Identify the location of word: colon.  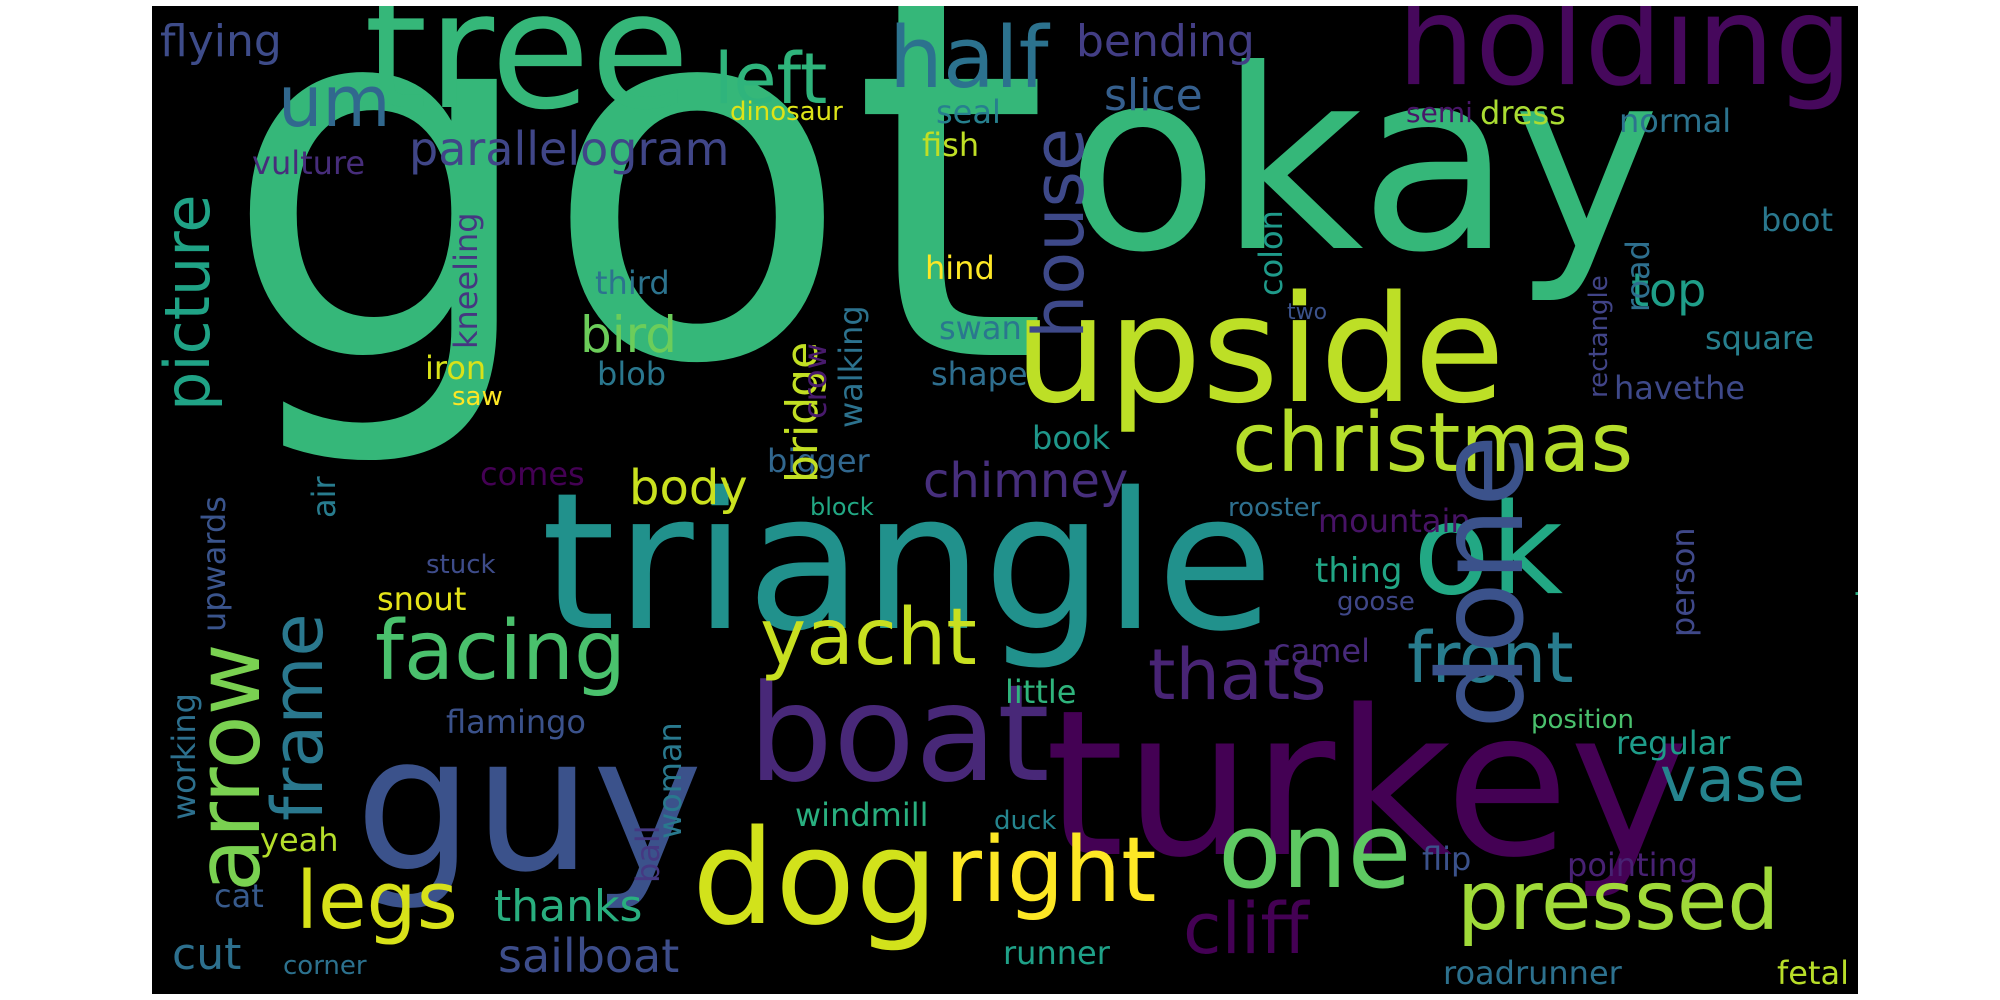
(1271, 253).